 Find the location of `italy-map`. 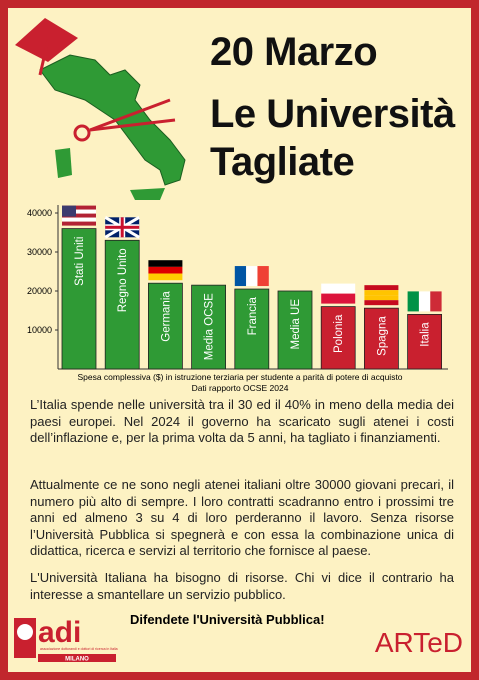

italy-map is located at coordinates (112, 120).